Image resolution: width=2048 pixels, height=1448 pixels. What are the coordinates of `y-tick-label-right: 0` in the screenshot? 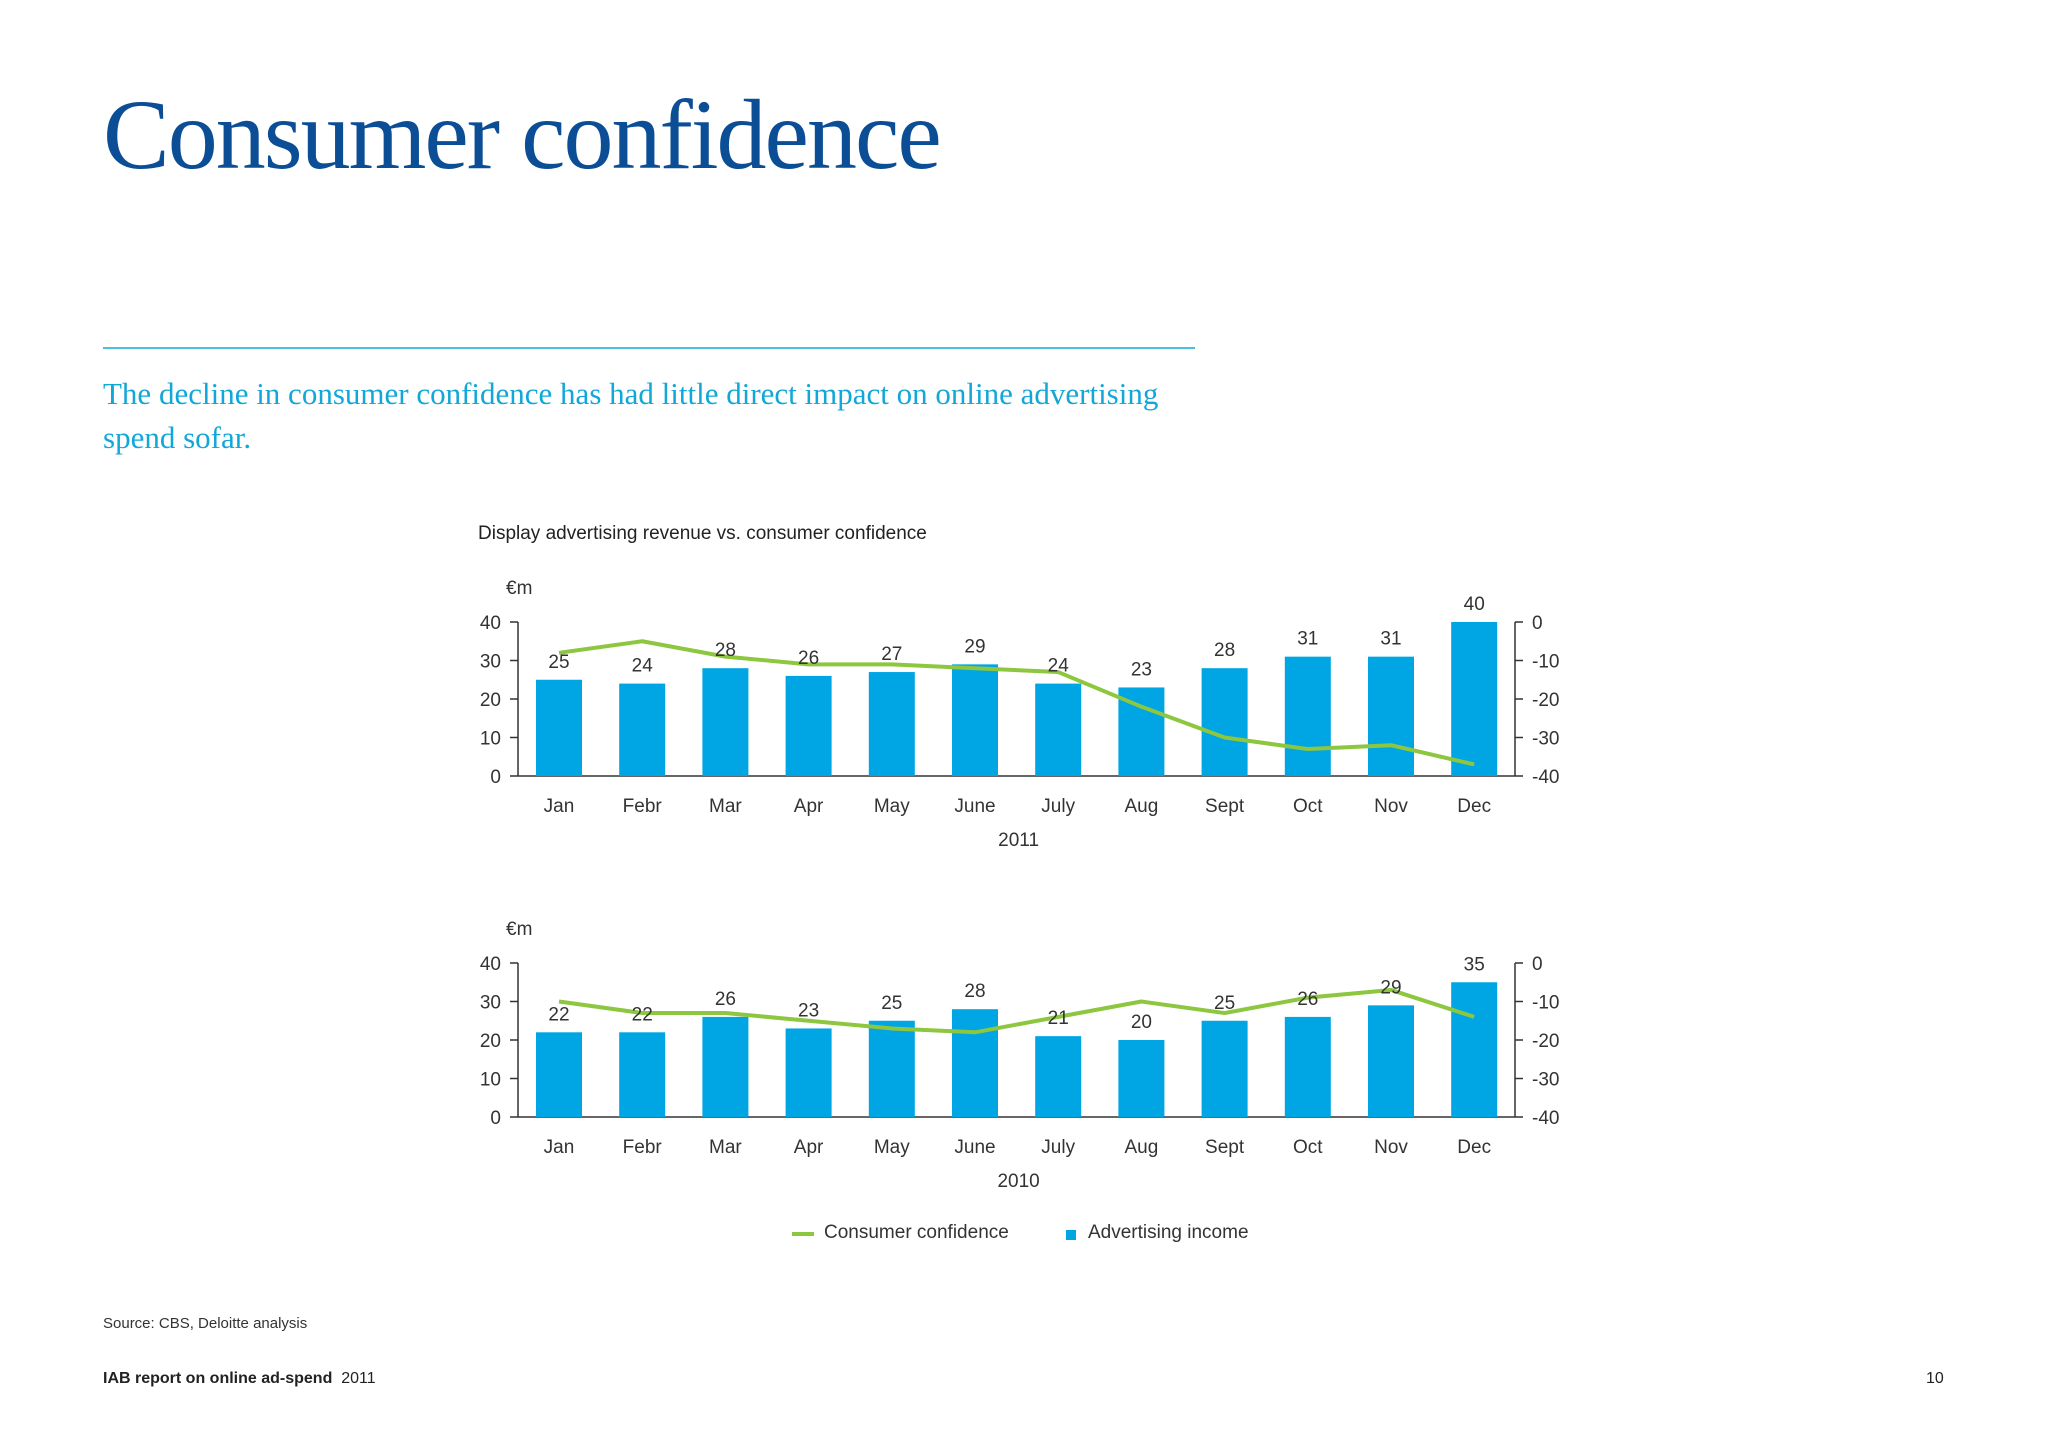 It's located at (1537, 623).